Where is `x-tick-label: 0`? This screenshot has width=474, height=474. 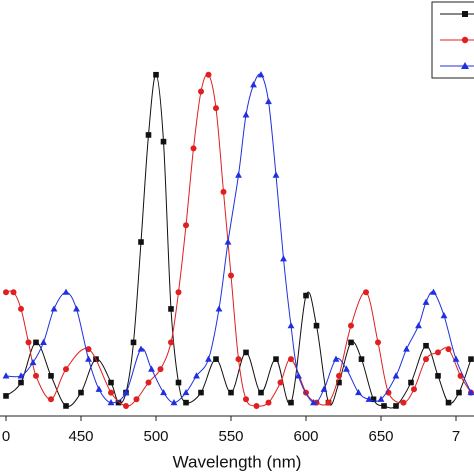
x-tick-label: 0 is located at coordinates (6, 436).